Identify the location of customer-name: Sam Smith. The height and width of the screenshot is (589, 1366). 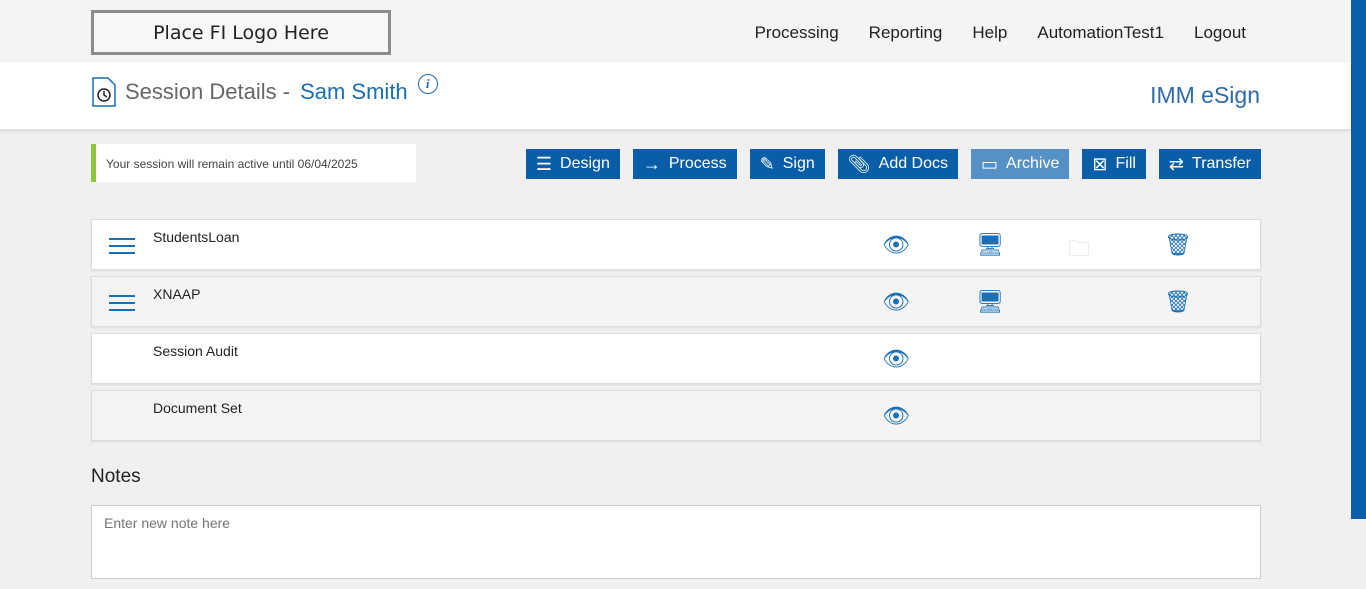
(354, 91).